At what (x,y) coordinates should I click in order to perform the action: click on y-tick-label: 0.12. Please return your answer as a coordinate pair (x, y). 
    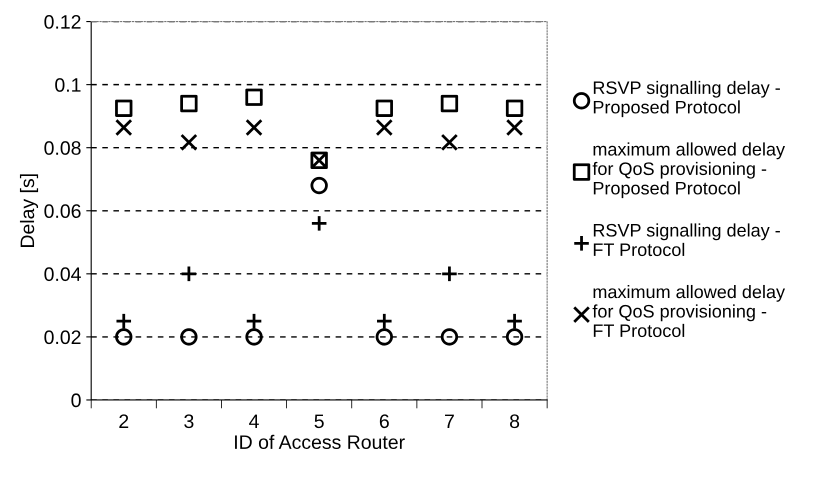
    Looking at the image, I should click on (62, 22).